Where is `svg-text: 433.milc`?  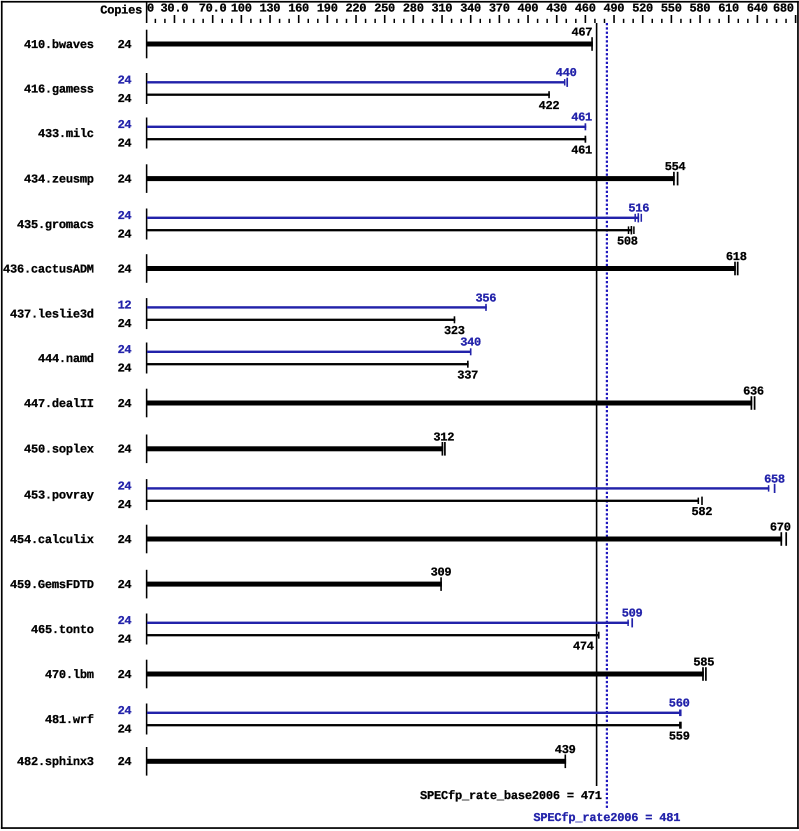 svg-text: 433.milc is located at coordinates (66, 134).